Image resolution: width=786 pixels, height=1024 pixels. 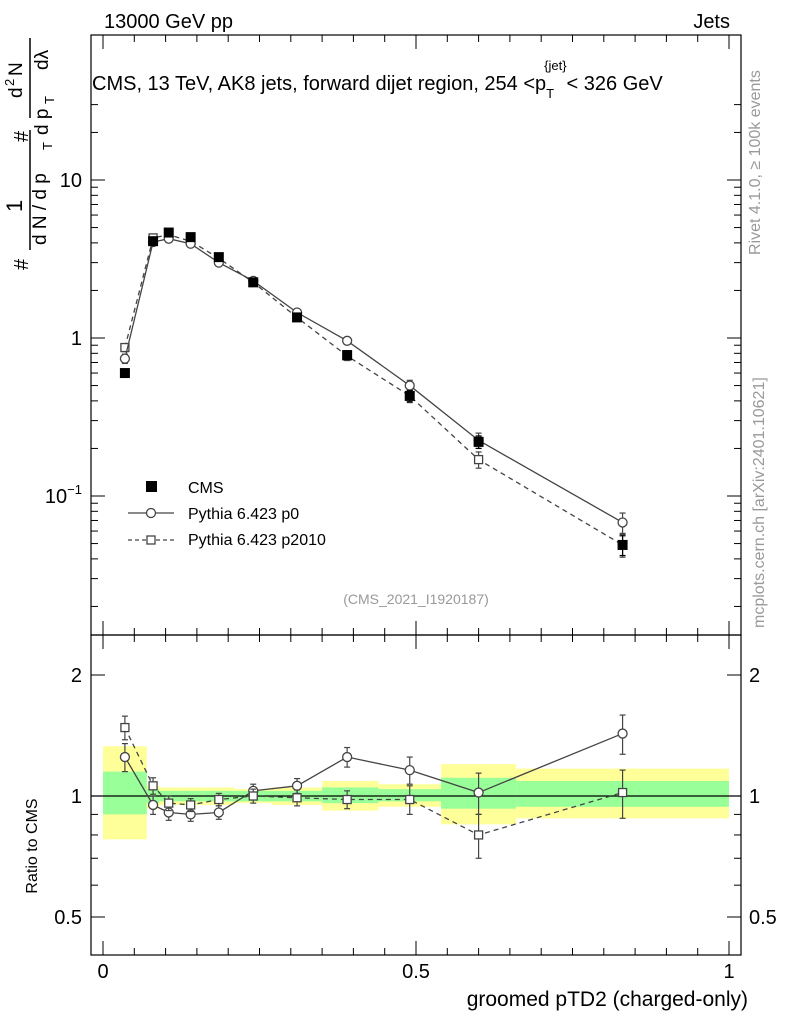 What do you see at coordinates (16, 92) in the screenshot?
I see `y-label-d2n: d` at bounding box center [16, 92].